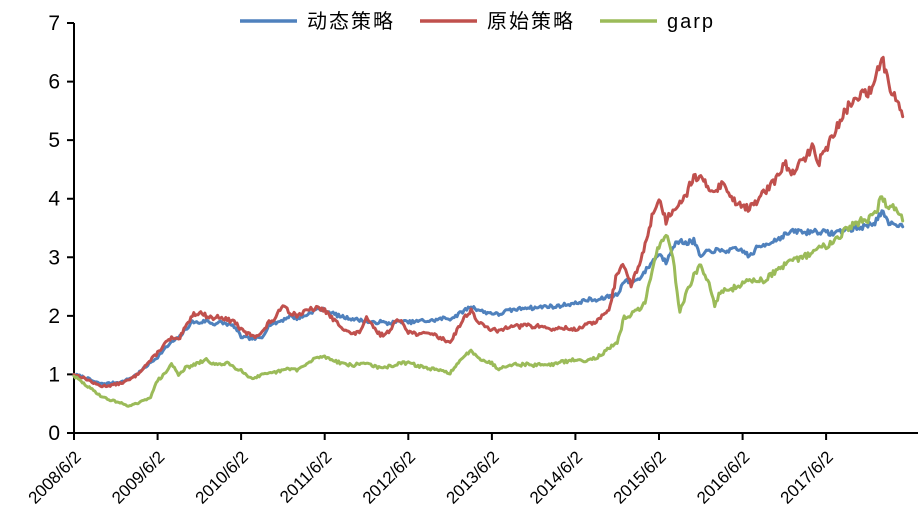  Describe the element at coordinates (305, 476) in the screenshot. I see `x-tick-label: 2011/6/2` at that location.